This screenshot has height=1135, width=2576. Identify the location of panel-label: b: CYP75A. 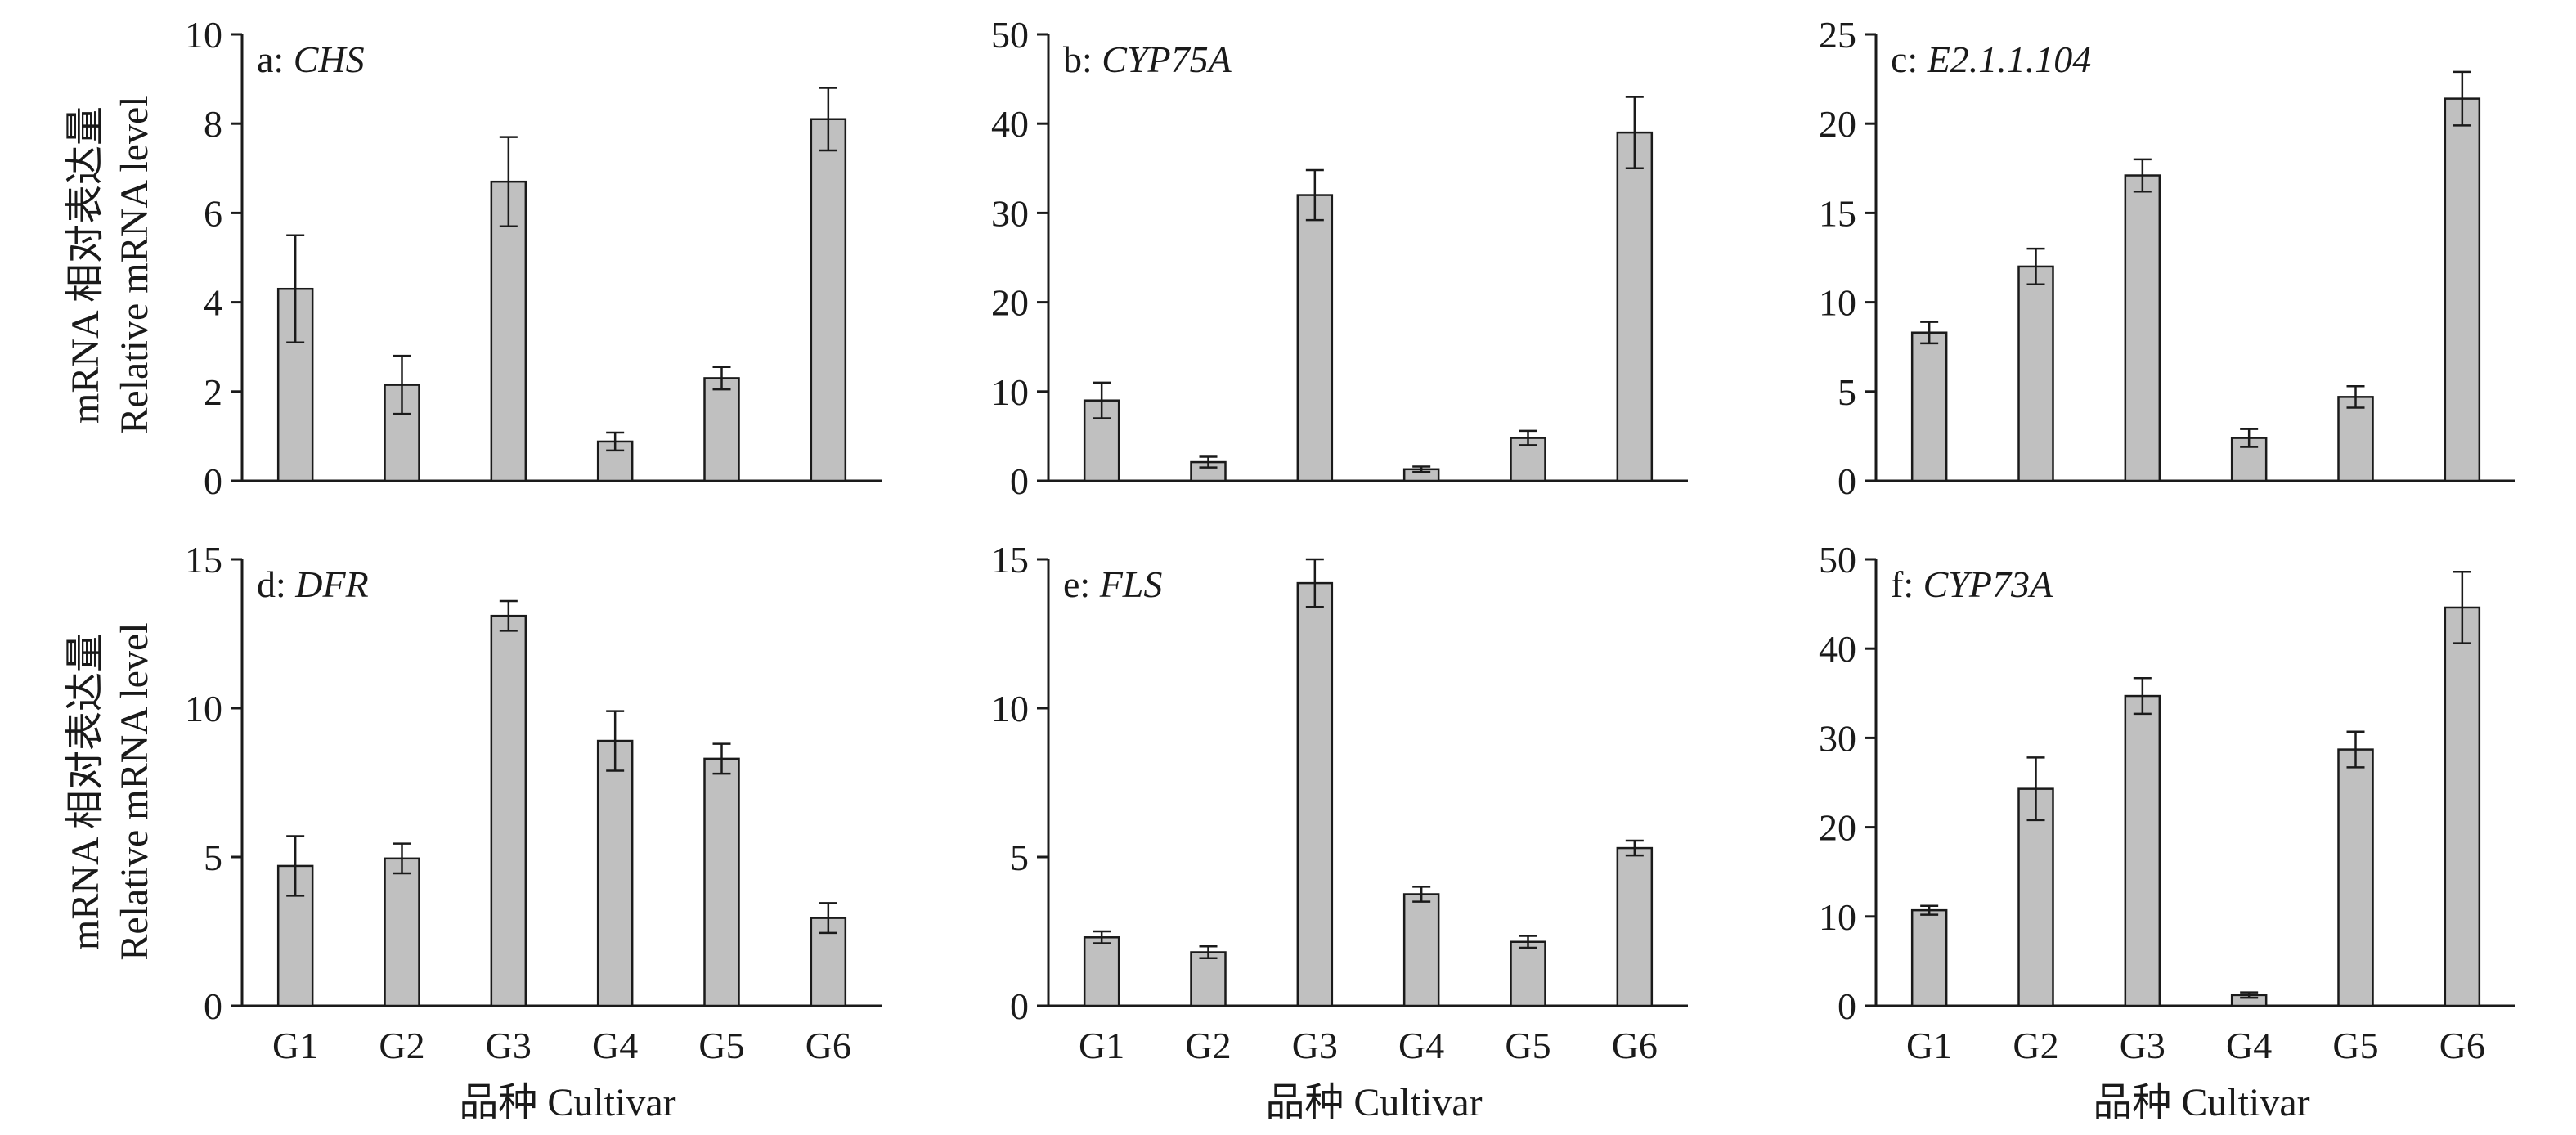
(1147, 59).